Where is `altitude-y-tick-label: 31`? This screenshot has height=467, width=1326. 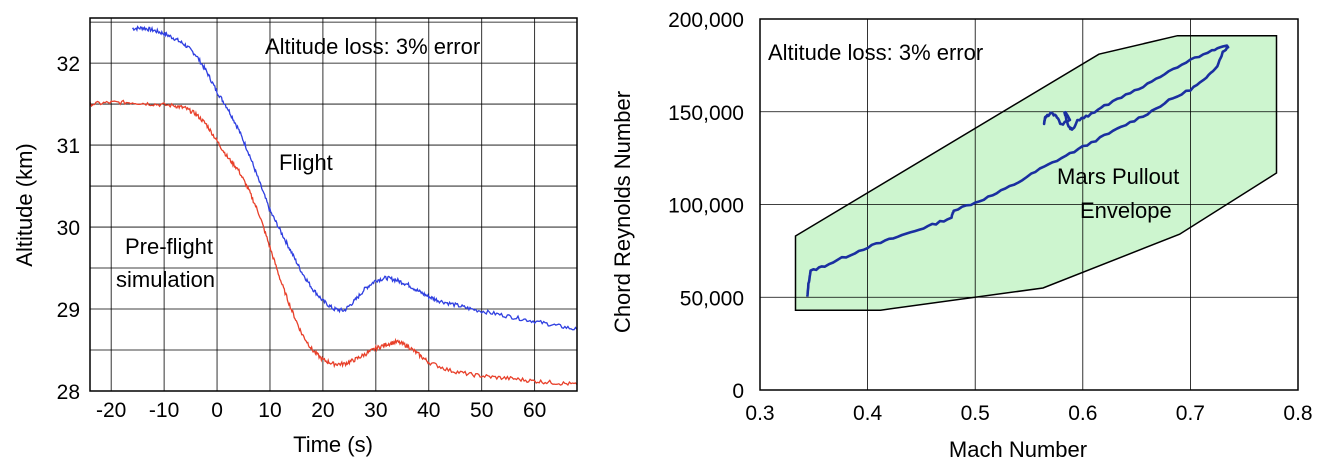 altitude-y-tick-label: 31 is located at coordinates (68, 146).